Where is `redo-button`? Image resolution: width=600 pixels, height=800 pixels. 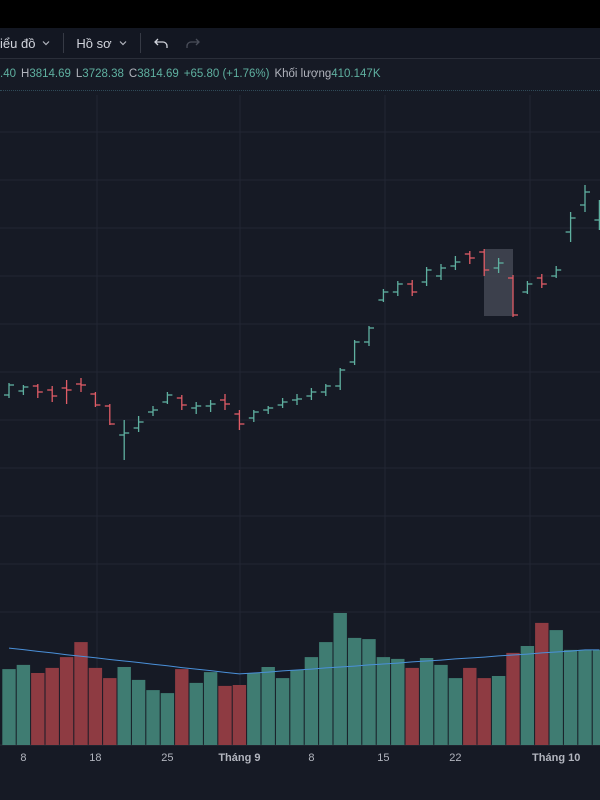 redo-button is located at coordinates (193, 43).